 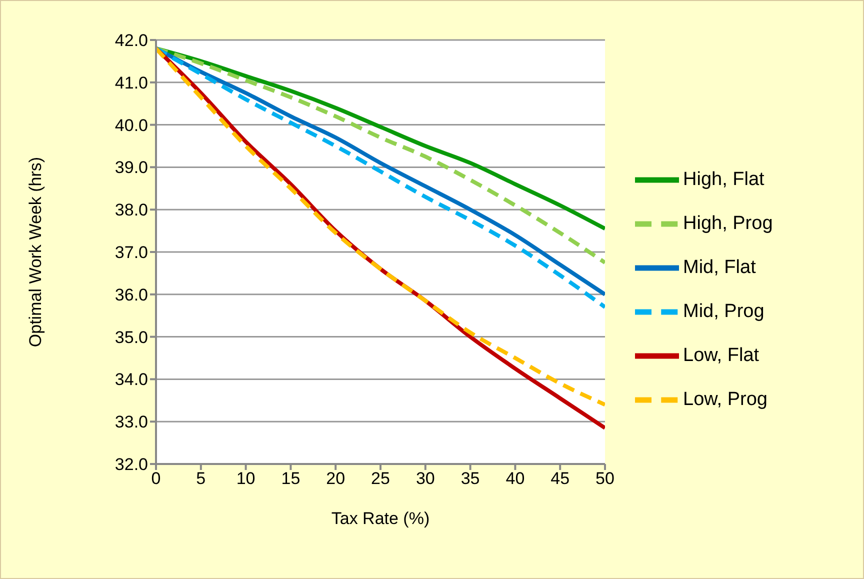 What do you see at coordinates (725, 399) in the screenshot?
I see `legend-label: Low, Prog` at bounding box center [725, 399].